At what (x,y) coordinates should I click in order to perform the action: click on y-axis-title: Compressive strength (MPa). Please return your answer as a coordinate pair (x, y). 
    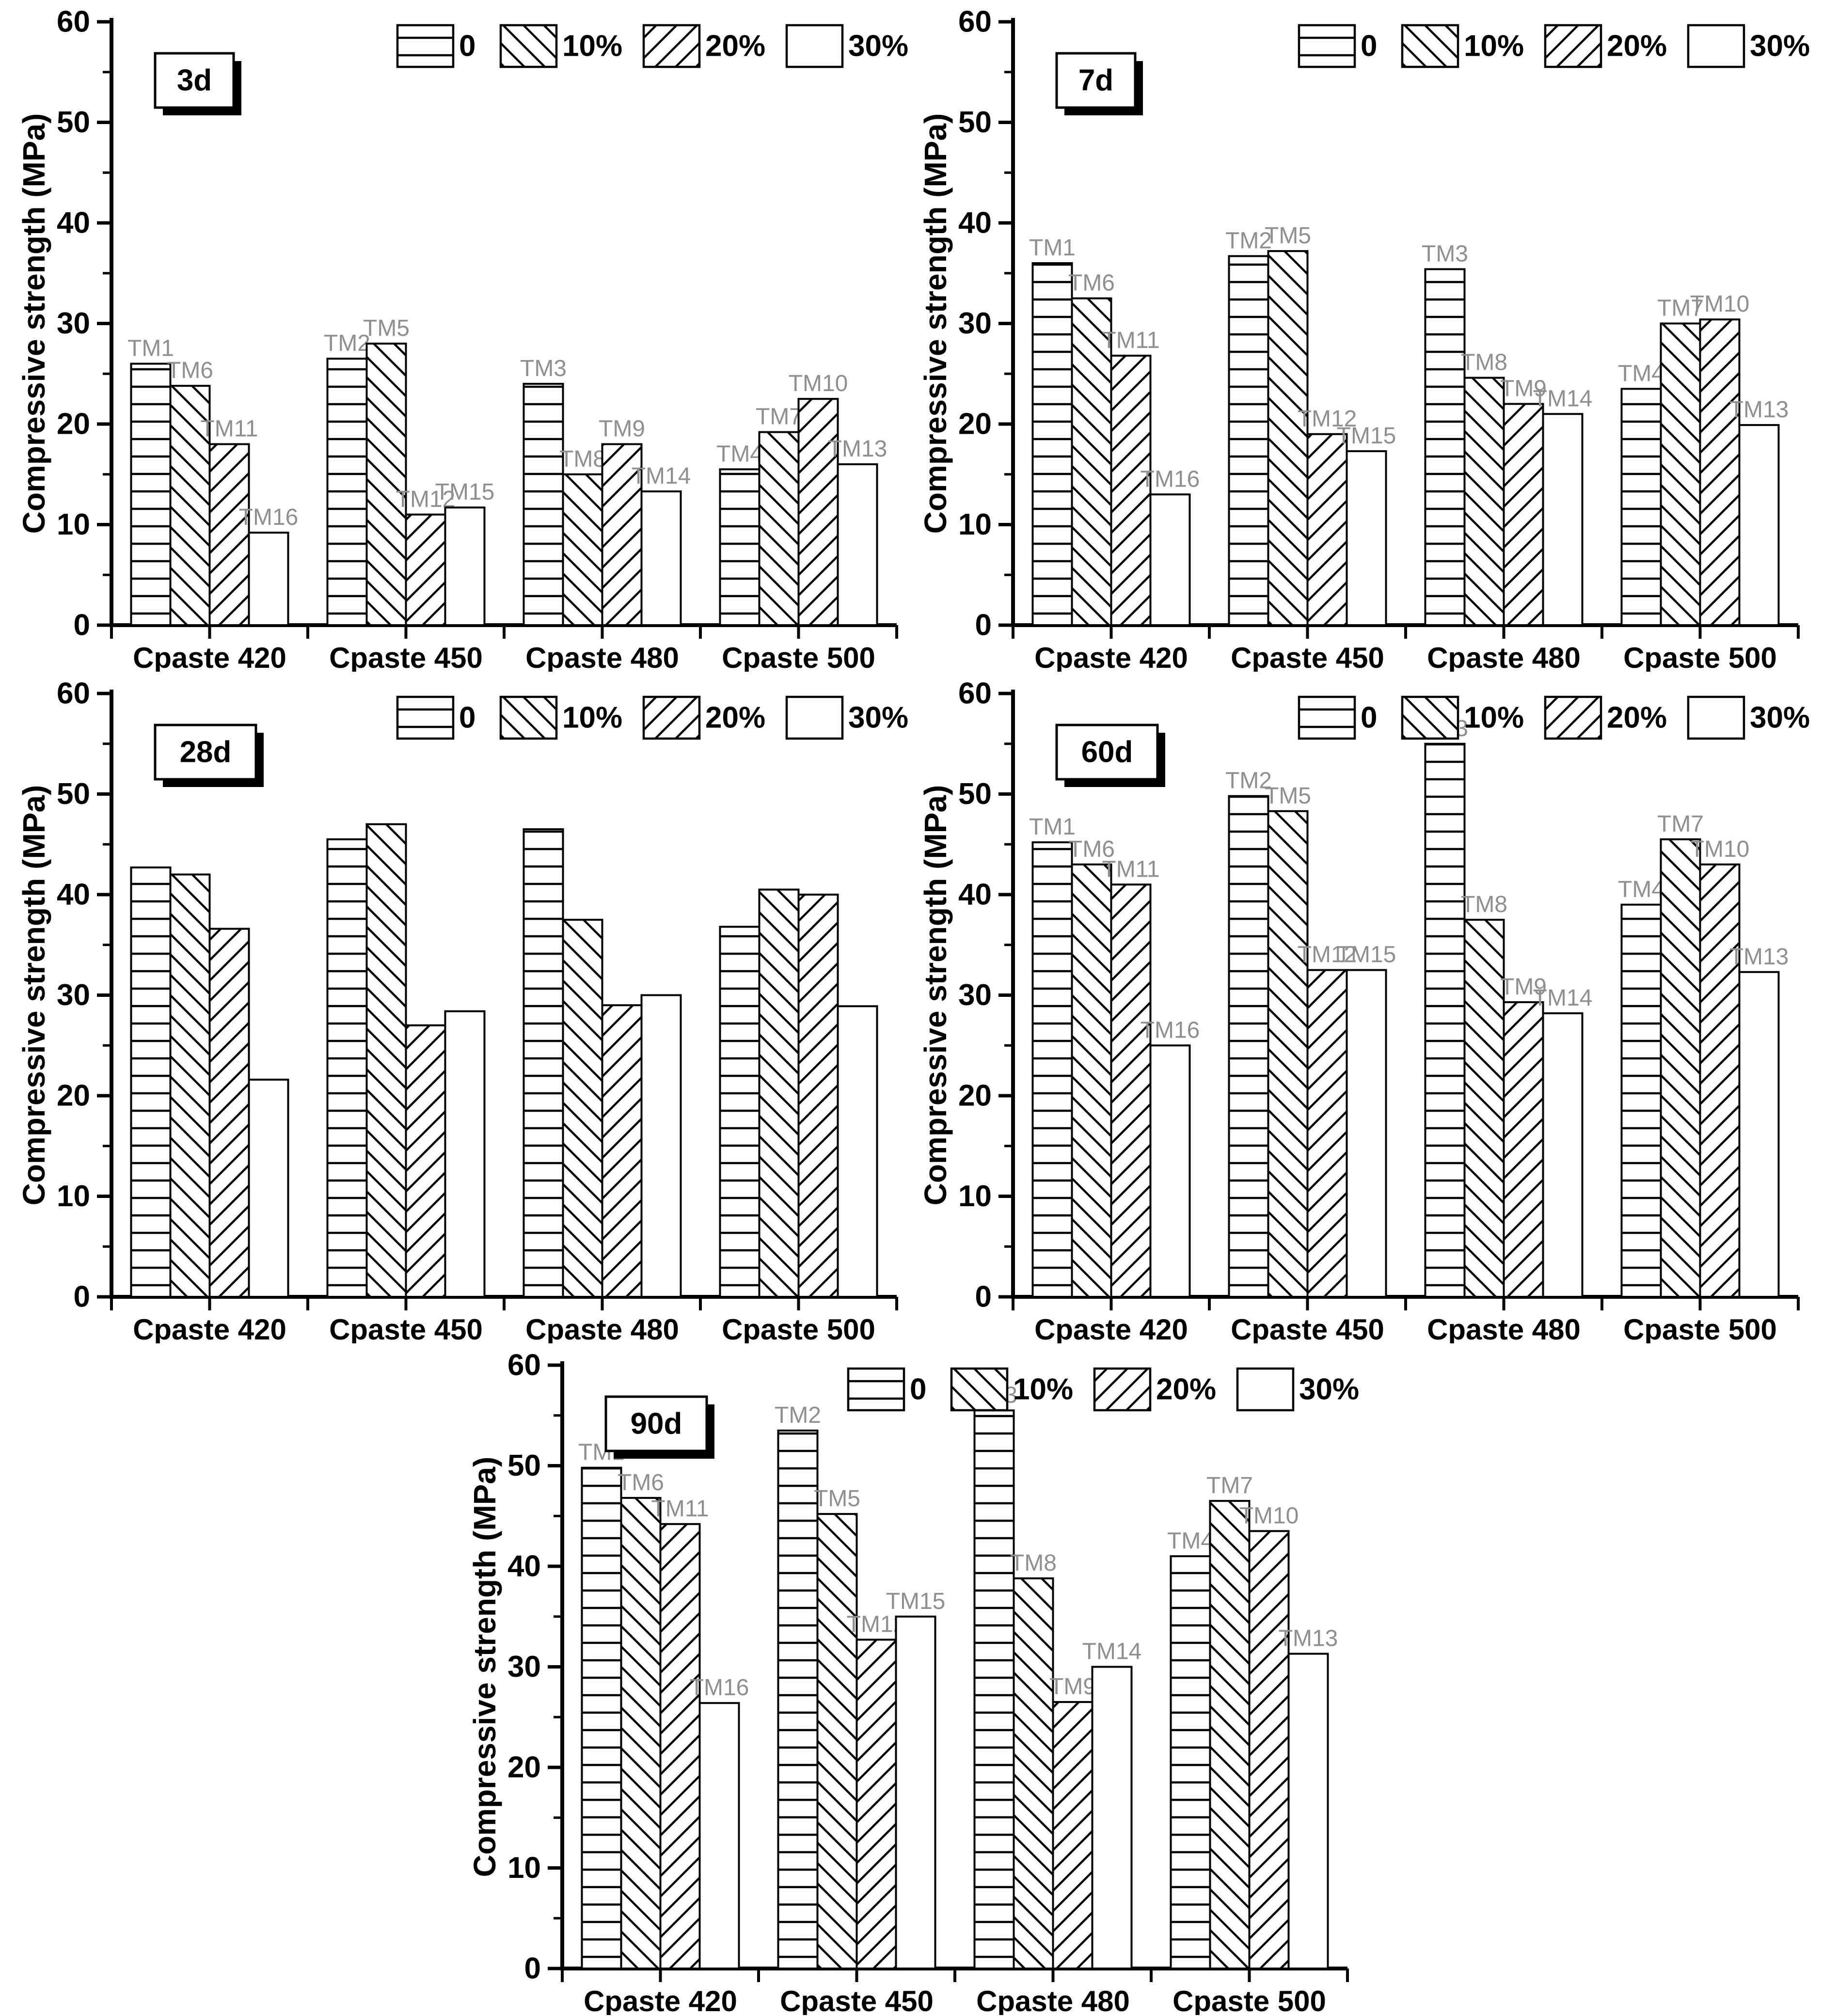
    Looking at the image, I should click on (33, 996).